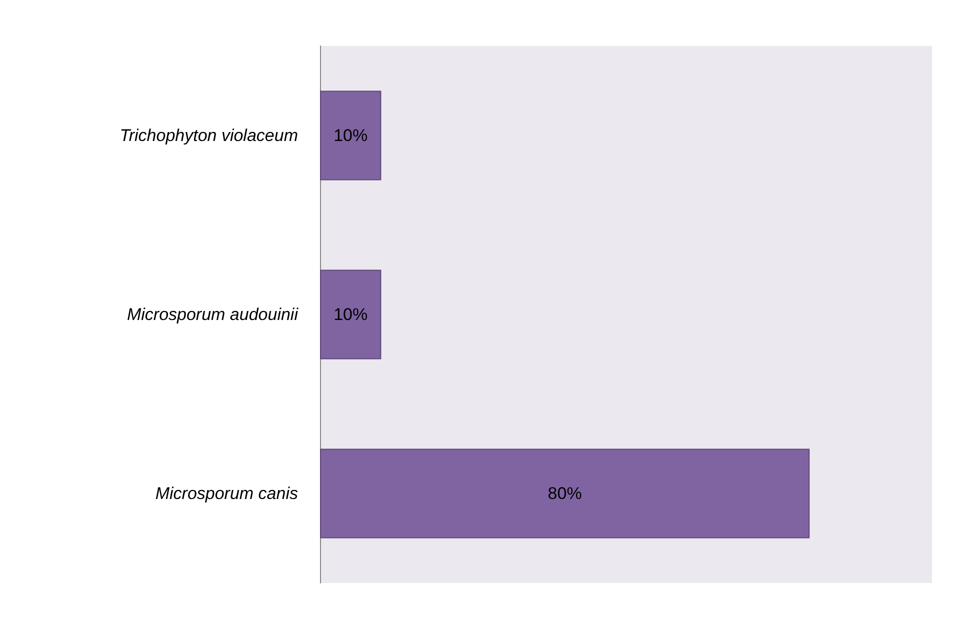  I want to click on y-tick-label: Microsporum audouinii, so click(213, 314).